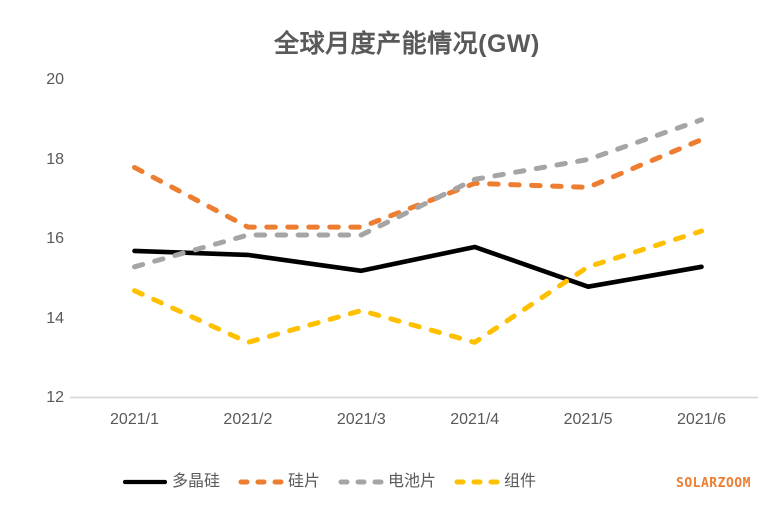  I want to click on x-axis-tick-label: 2021/2, so click(248, 419).